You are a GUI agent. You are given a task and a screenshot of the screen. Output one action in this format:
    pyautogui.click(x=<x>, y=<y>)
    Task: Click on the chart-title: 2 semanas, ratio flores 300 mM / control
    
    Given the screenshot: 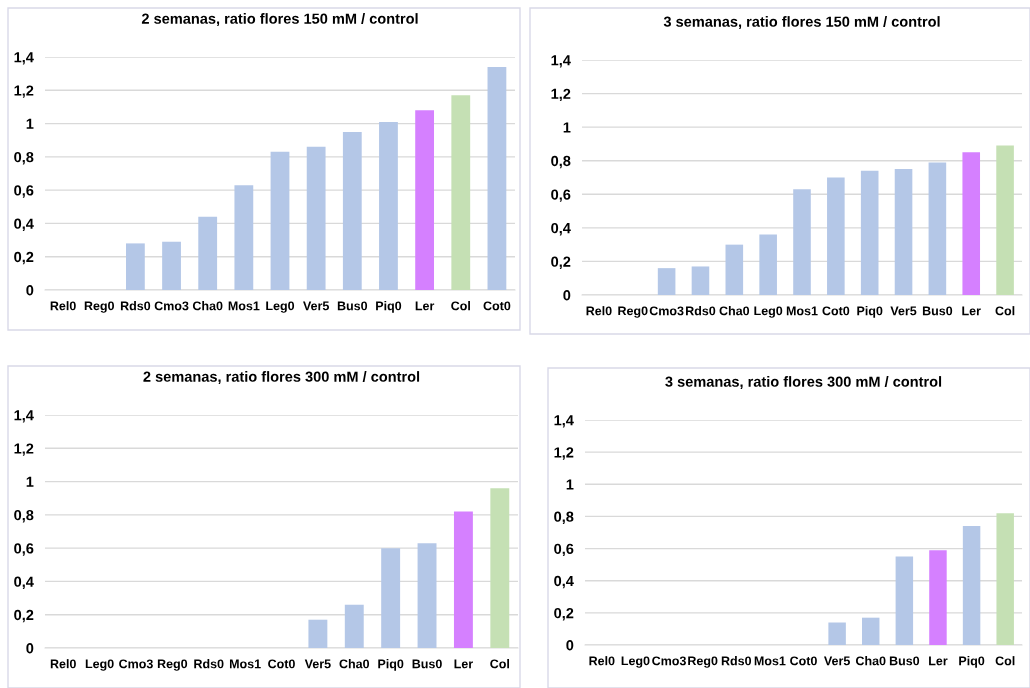 What is the action you would take?
    pyautogui.click(x=281, y=377)
    